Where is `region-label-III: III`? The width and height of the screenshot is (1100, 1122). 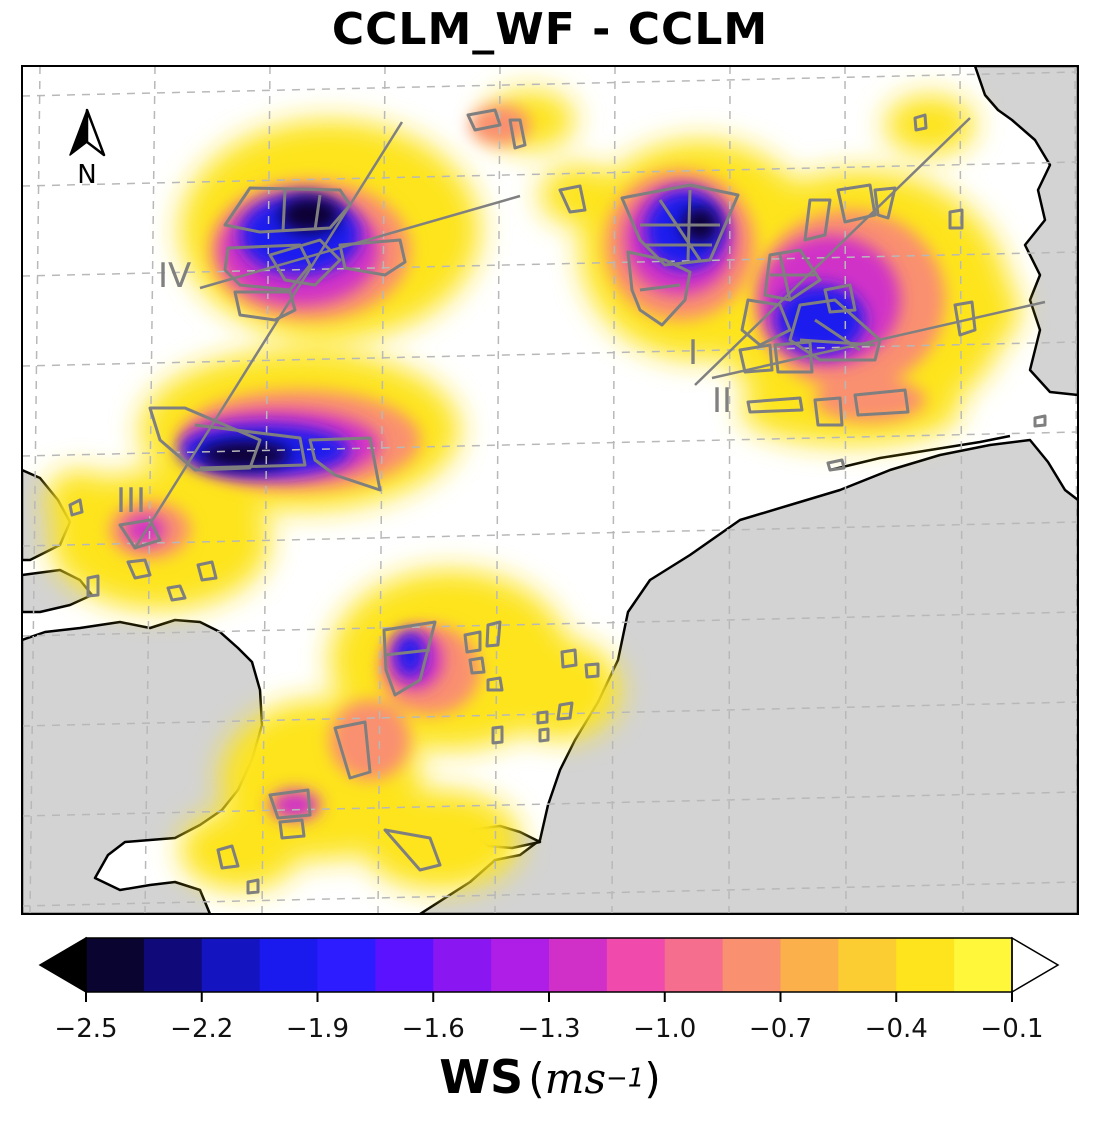
region-label-III: III is located at coordinates (131, 501).